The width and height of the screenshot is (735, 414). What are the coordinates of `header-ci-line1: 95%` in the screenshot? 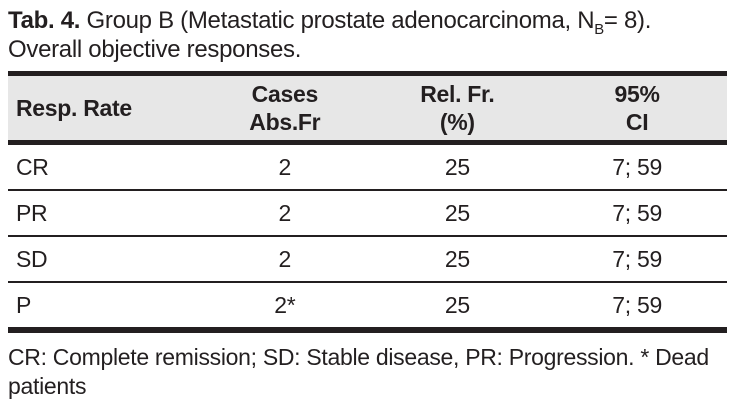 It's located at (637, 94).